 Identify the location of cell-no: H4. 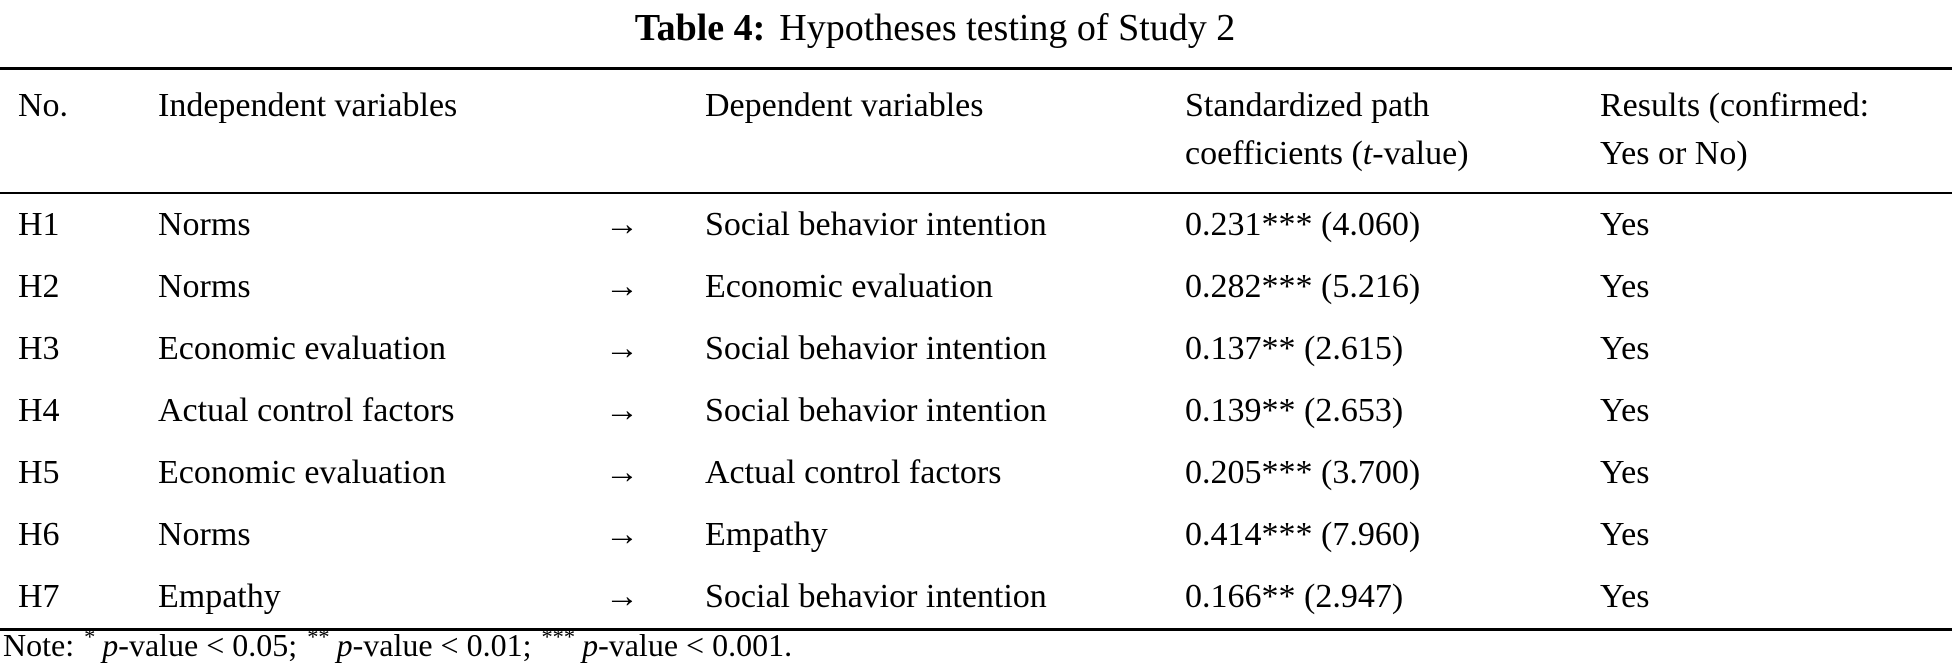
(39, 410).